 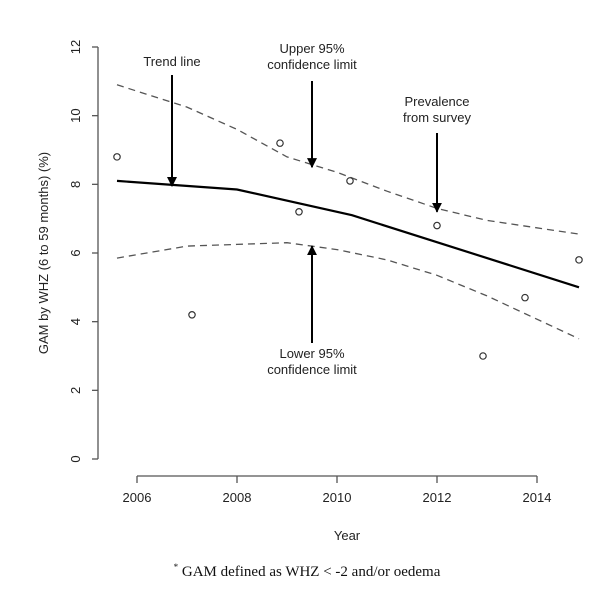 What do you see at coordinates (75, 458) in the screenshot?
I see `y-tick-label: 0` at bounding box center [75, 458].